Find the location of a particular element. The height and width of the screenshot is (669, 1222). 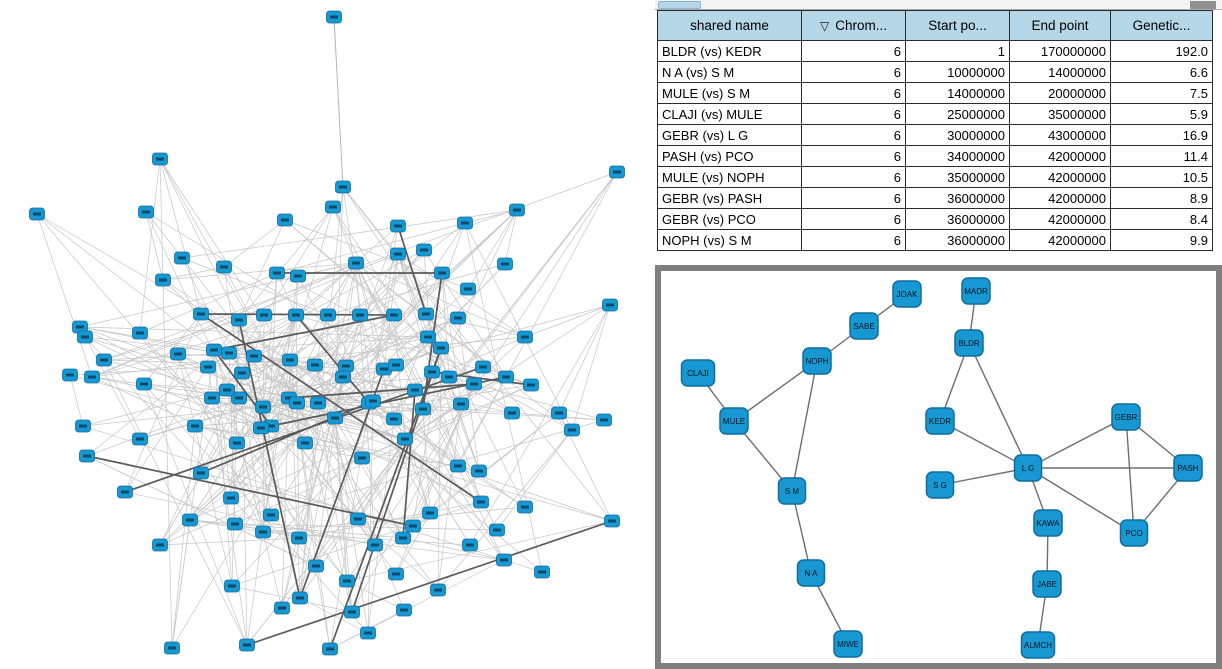

cell-value: 42000000 is located at coordinates (1060, 156).